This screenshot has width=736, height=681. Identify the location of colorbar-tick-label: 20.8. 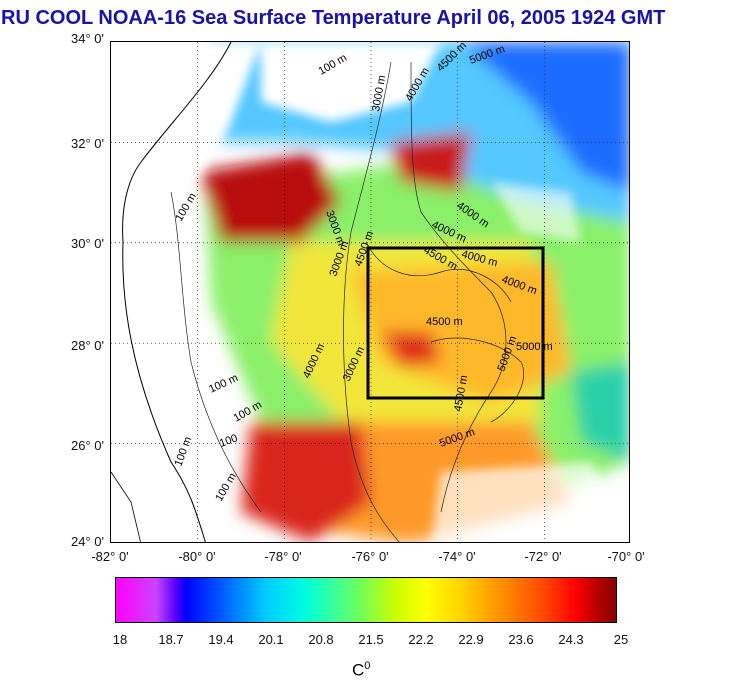
(321, 639).